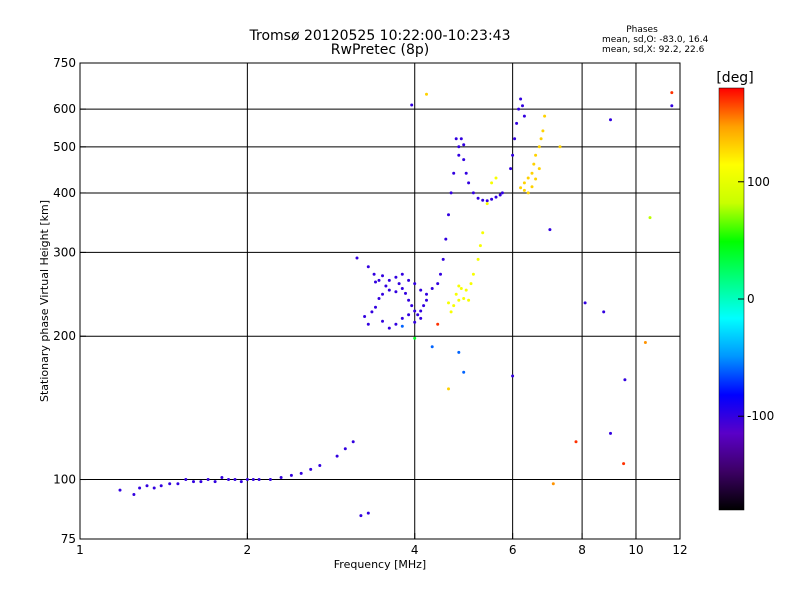 This screenshot has height=600, width=800. I want to click on stats-x-mode: mean, sd,X: 92.2, 22.6, so click(653, 50).